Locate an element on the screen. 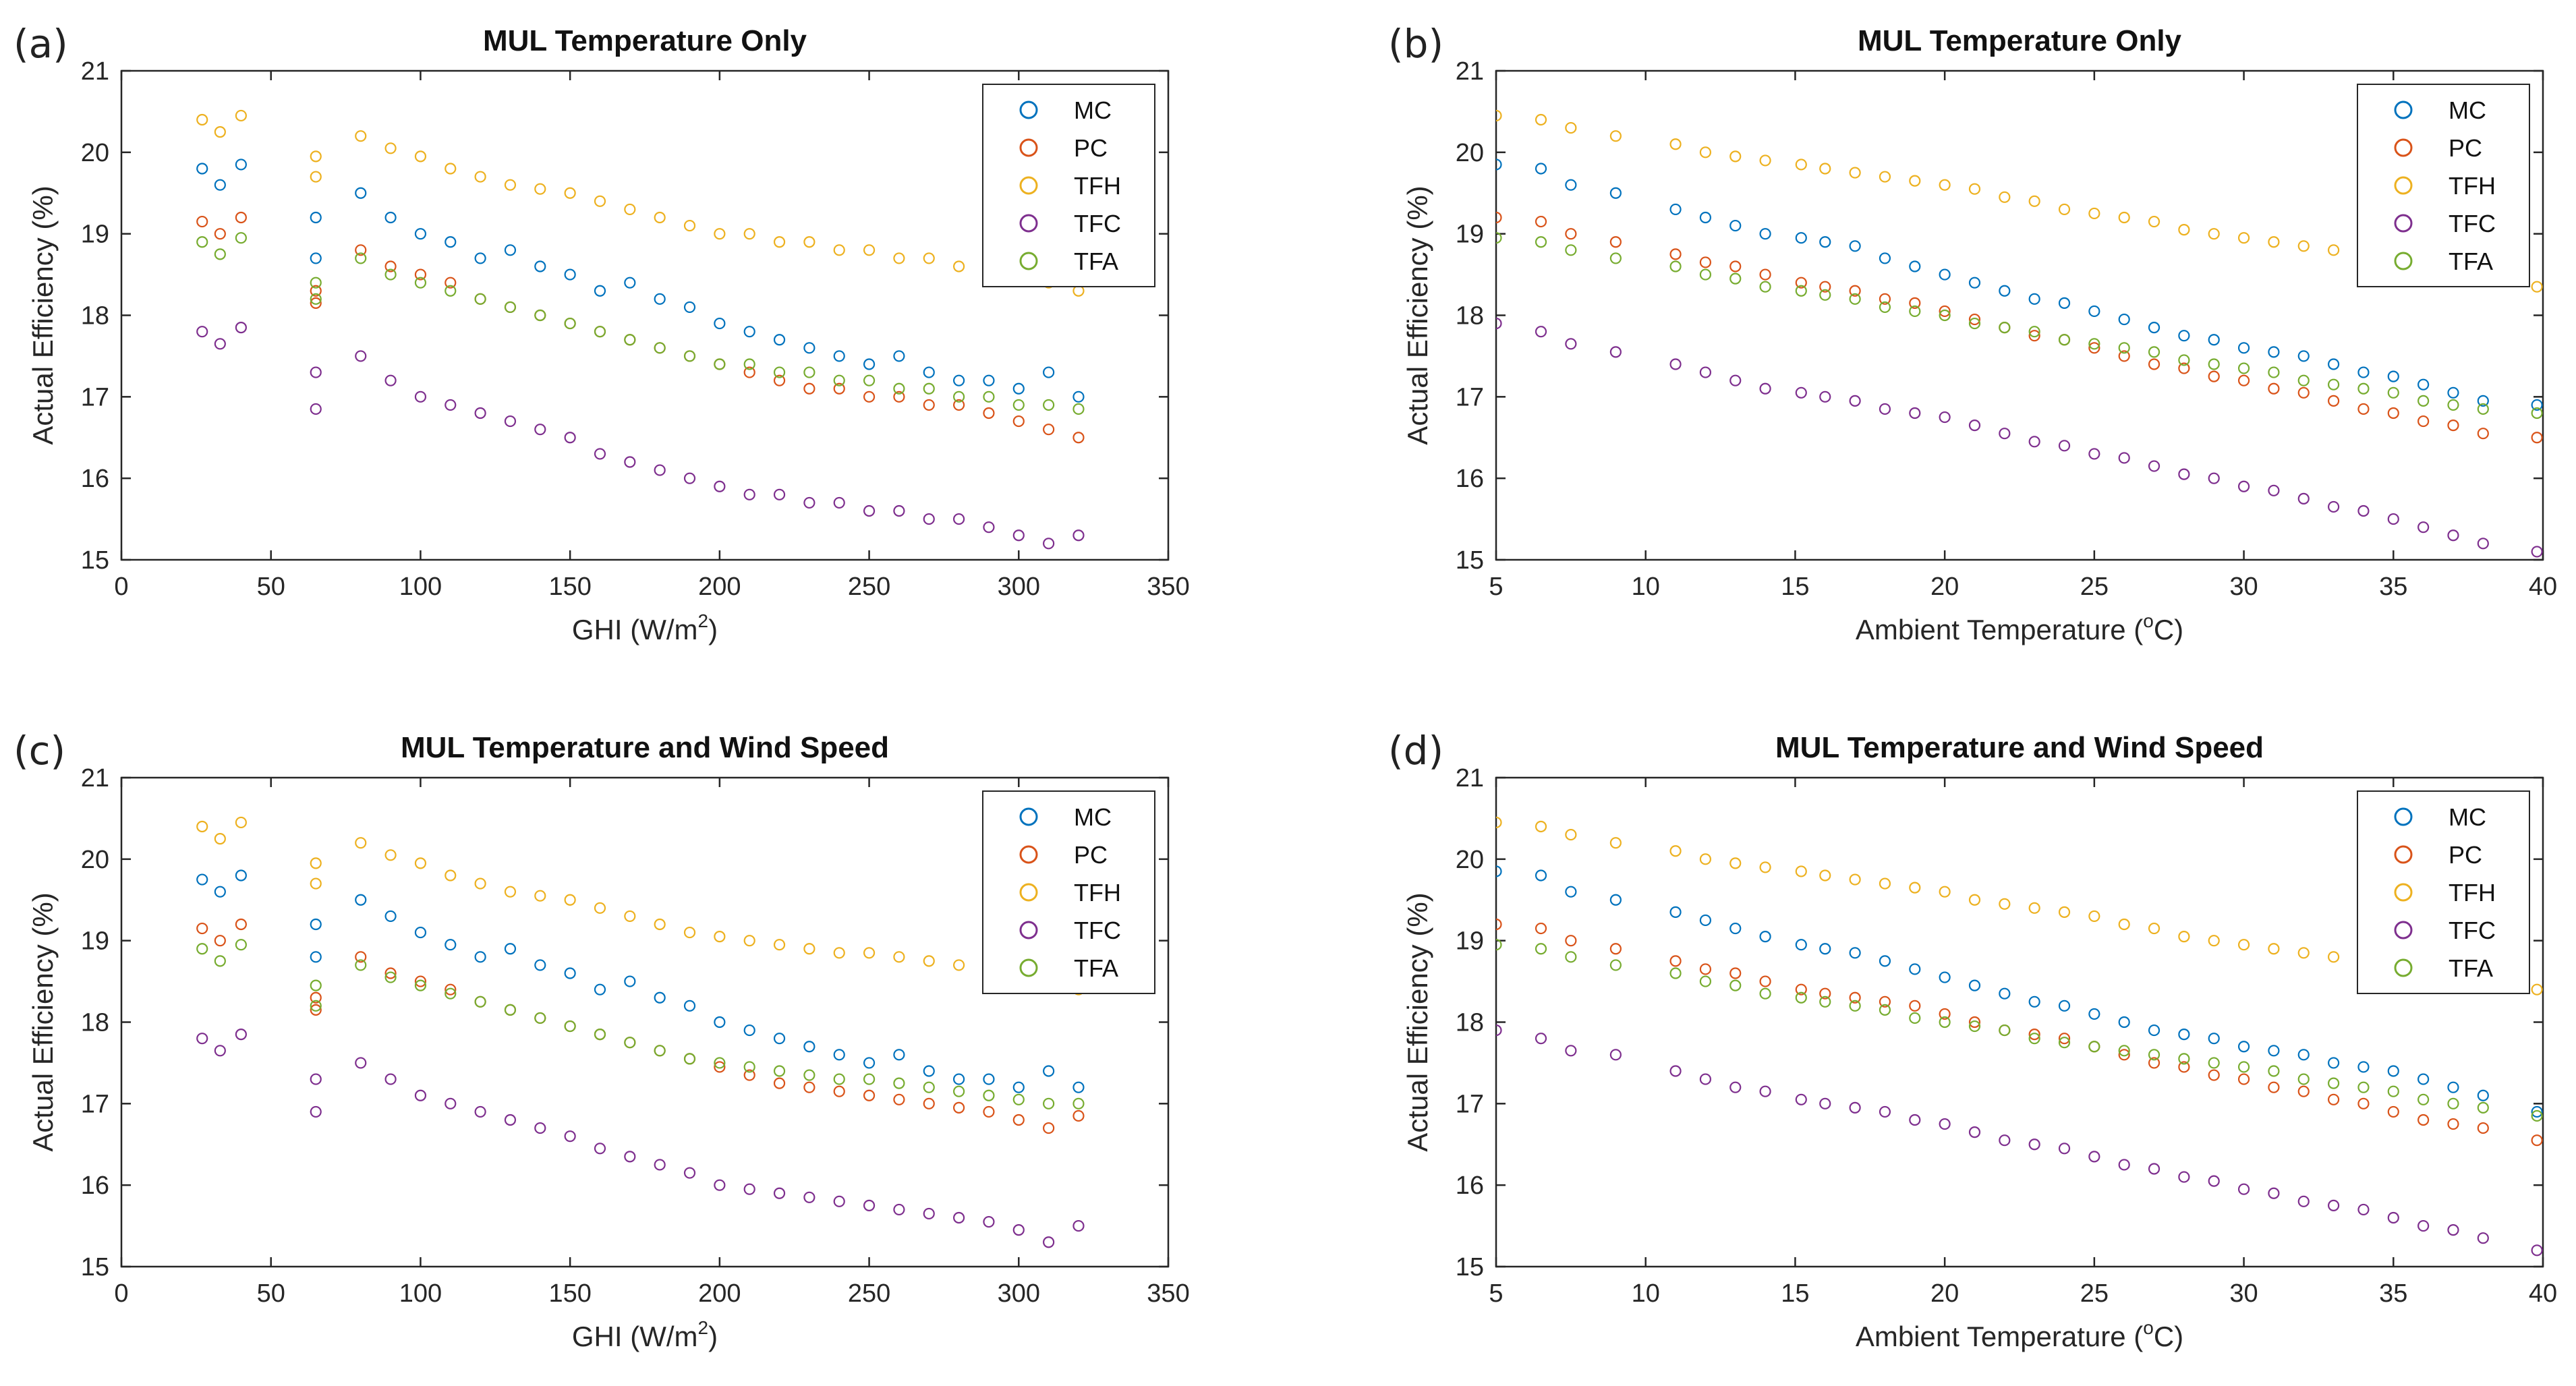 The image size is (2576, 1386). series-pc is located at coordinates (2019, 1032).